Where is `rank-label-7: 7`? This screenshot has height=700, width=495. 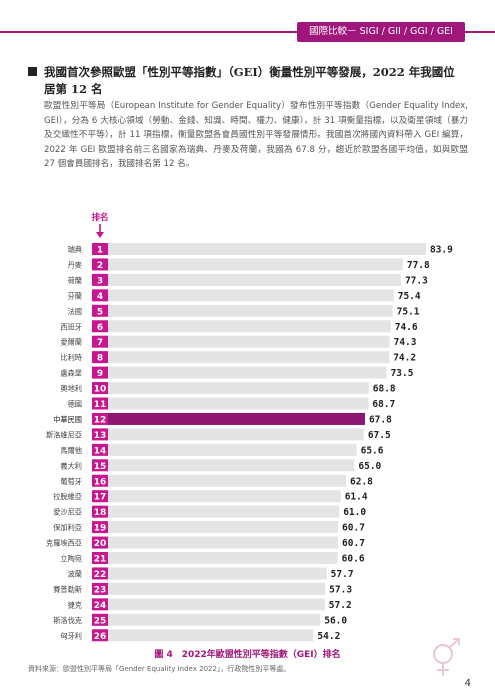 rank-label-7: 7 is located at coordinates (100, 343).